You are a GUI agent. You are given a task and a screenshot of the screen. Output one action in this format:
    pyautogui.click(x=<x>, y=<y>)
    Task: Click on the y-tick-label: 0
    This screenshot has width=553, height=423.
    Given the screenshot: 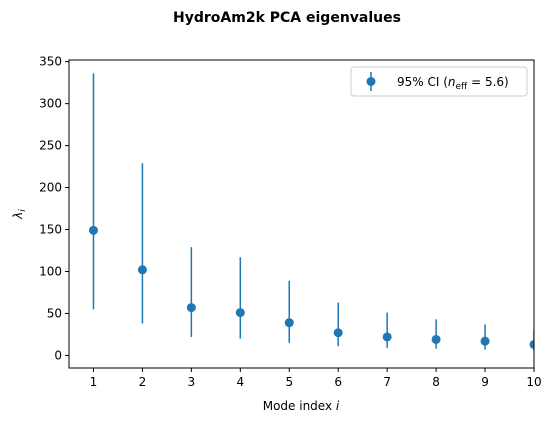 What is the action you would take?
    pyautogui.click(x=58, y=355)
    